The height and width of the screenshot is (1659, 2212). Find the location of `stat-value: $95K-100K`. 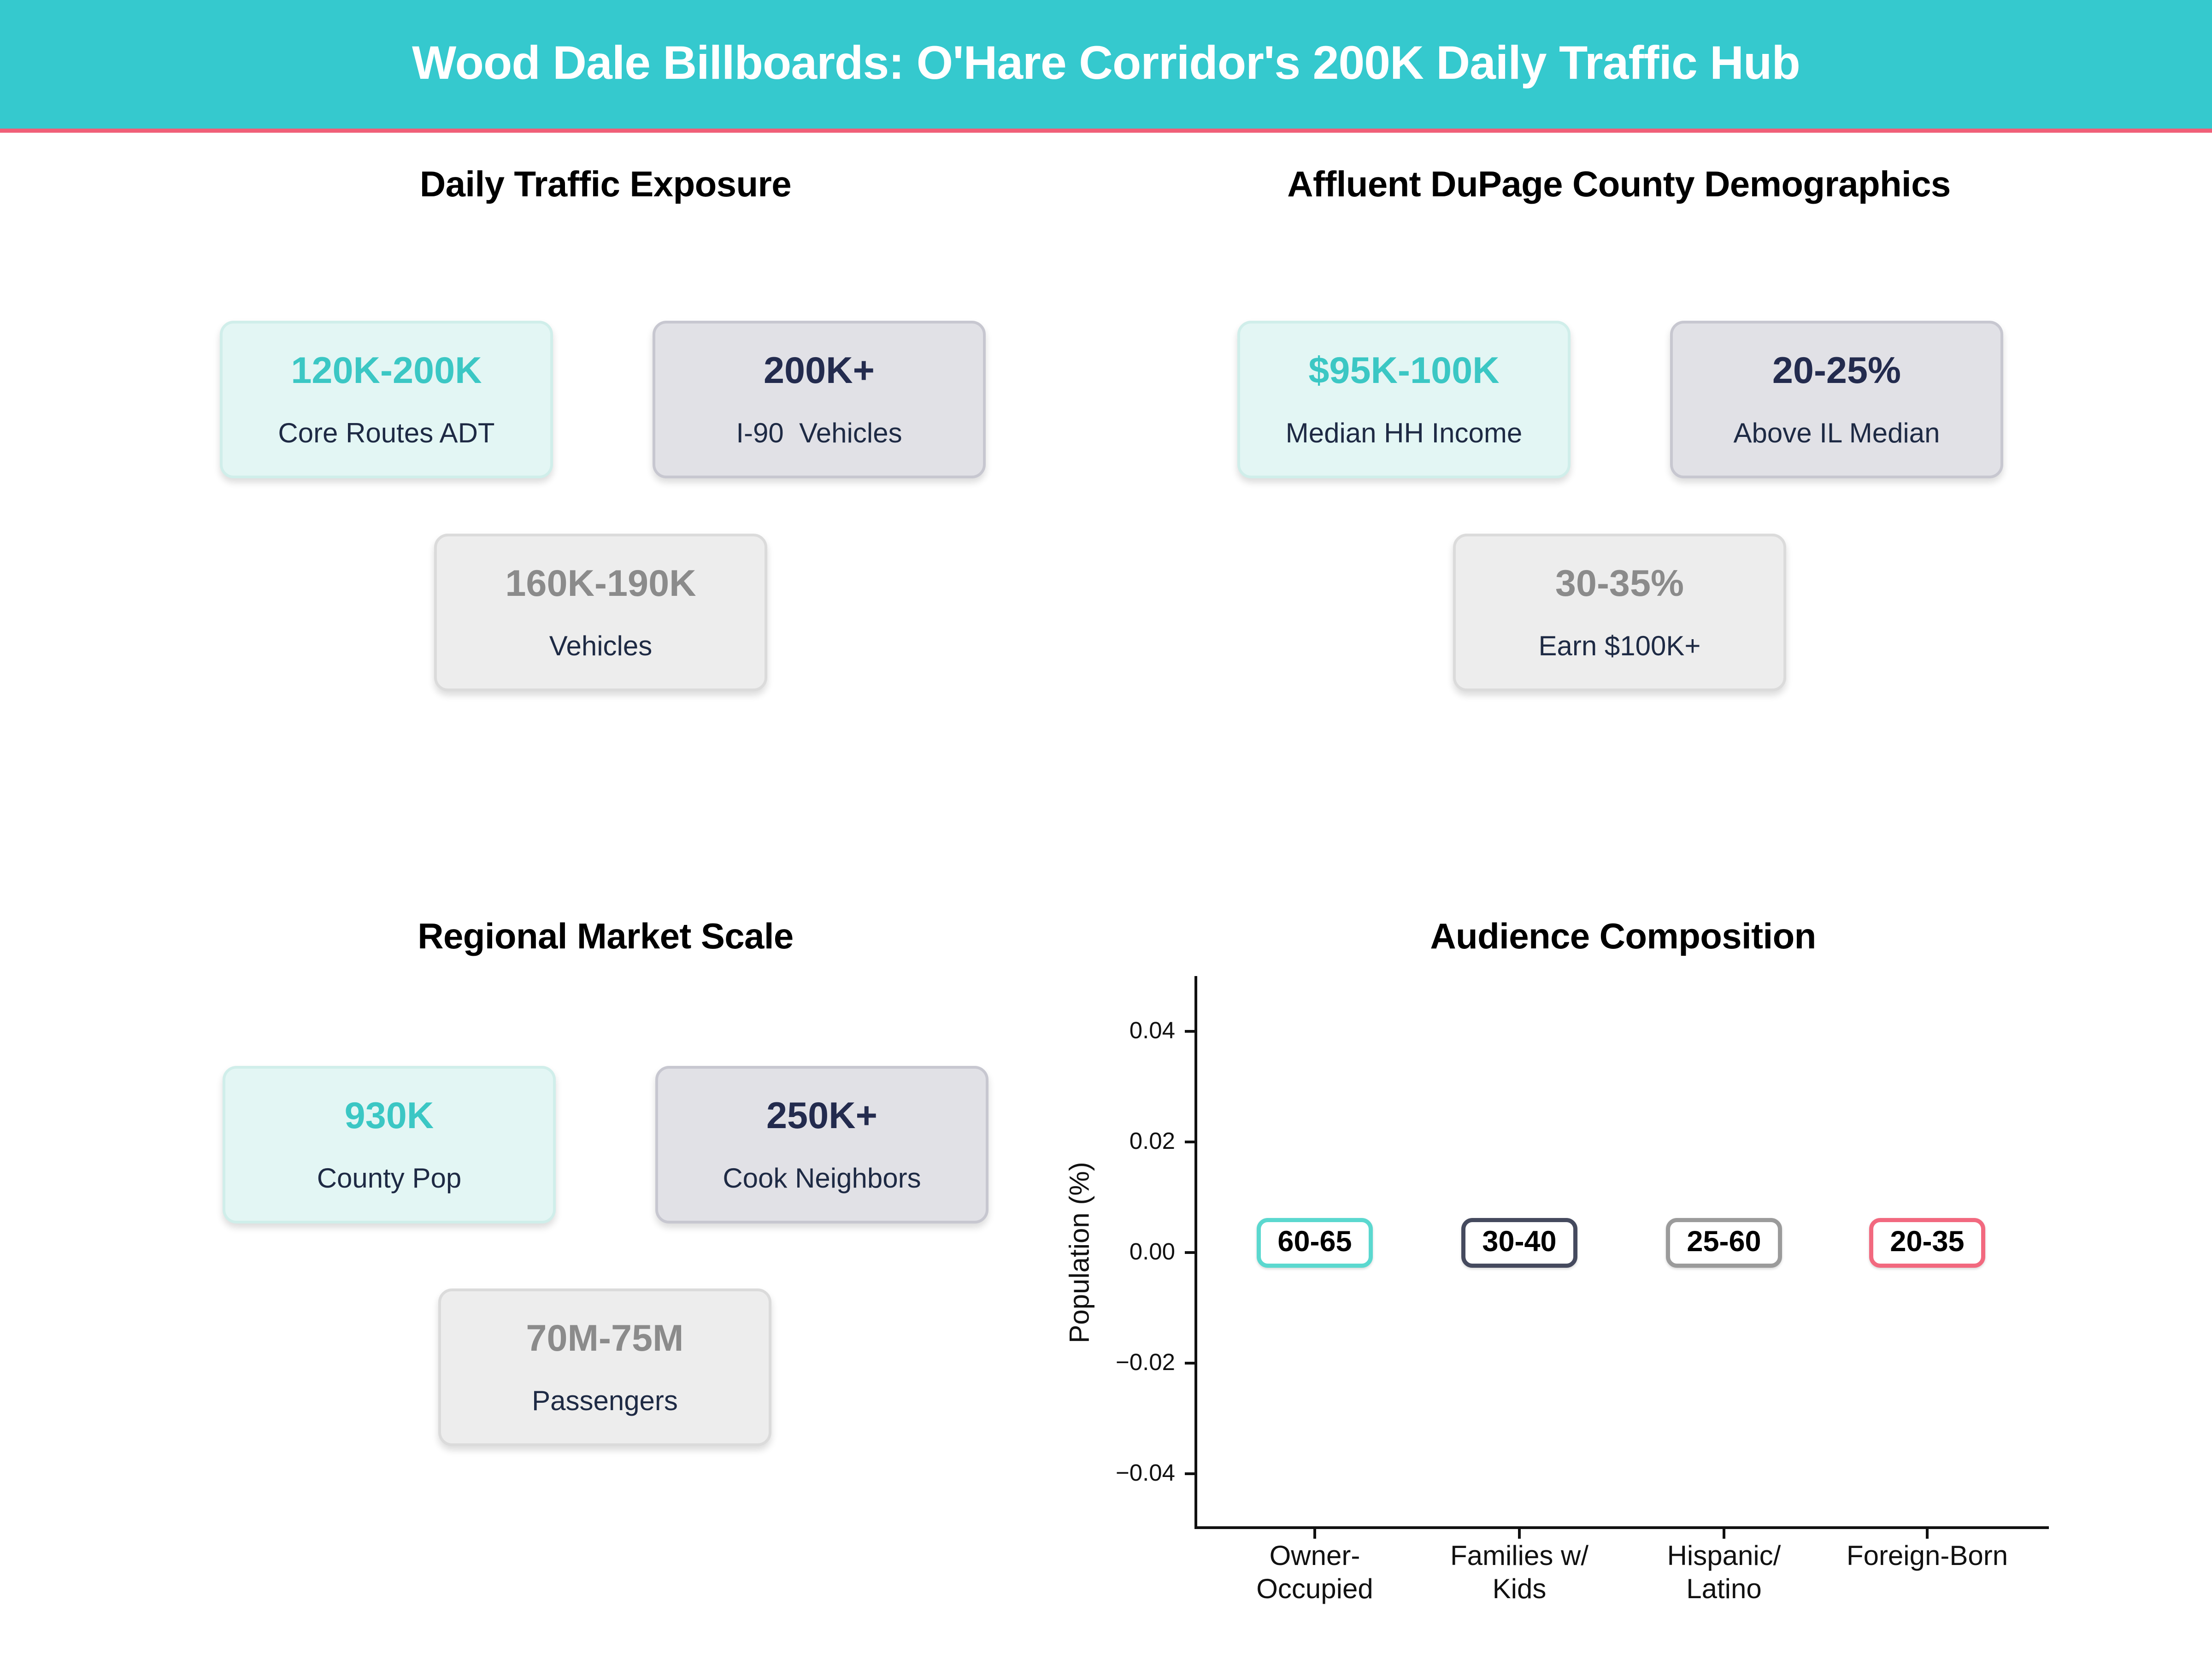

stat-value: $95K-100K is located at coordinates (1404, 370).